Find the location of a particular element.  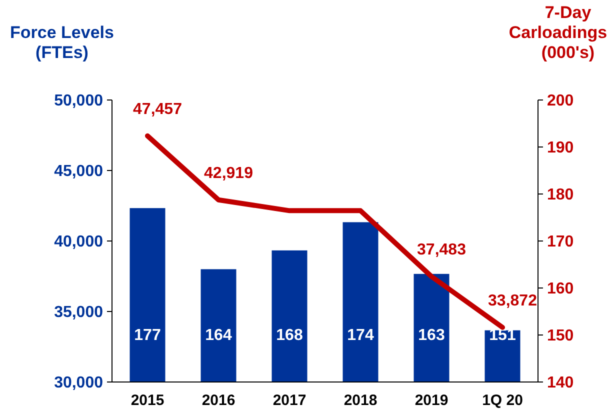

data-label: 177 is located at coordinates (147, 335).